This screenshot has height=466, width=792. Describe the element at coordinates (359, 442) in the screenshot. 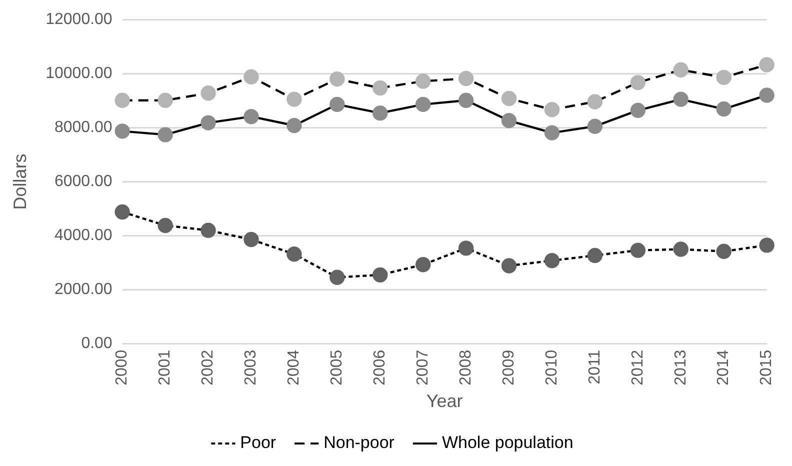

I see `legend-label: Non-poor` at that location.